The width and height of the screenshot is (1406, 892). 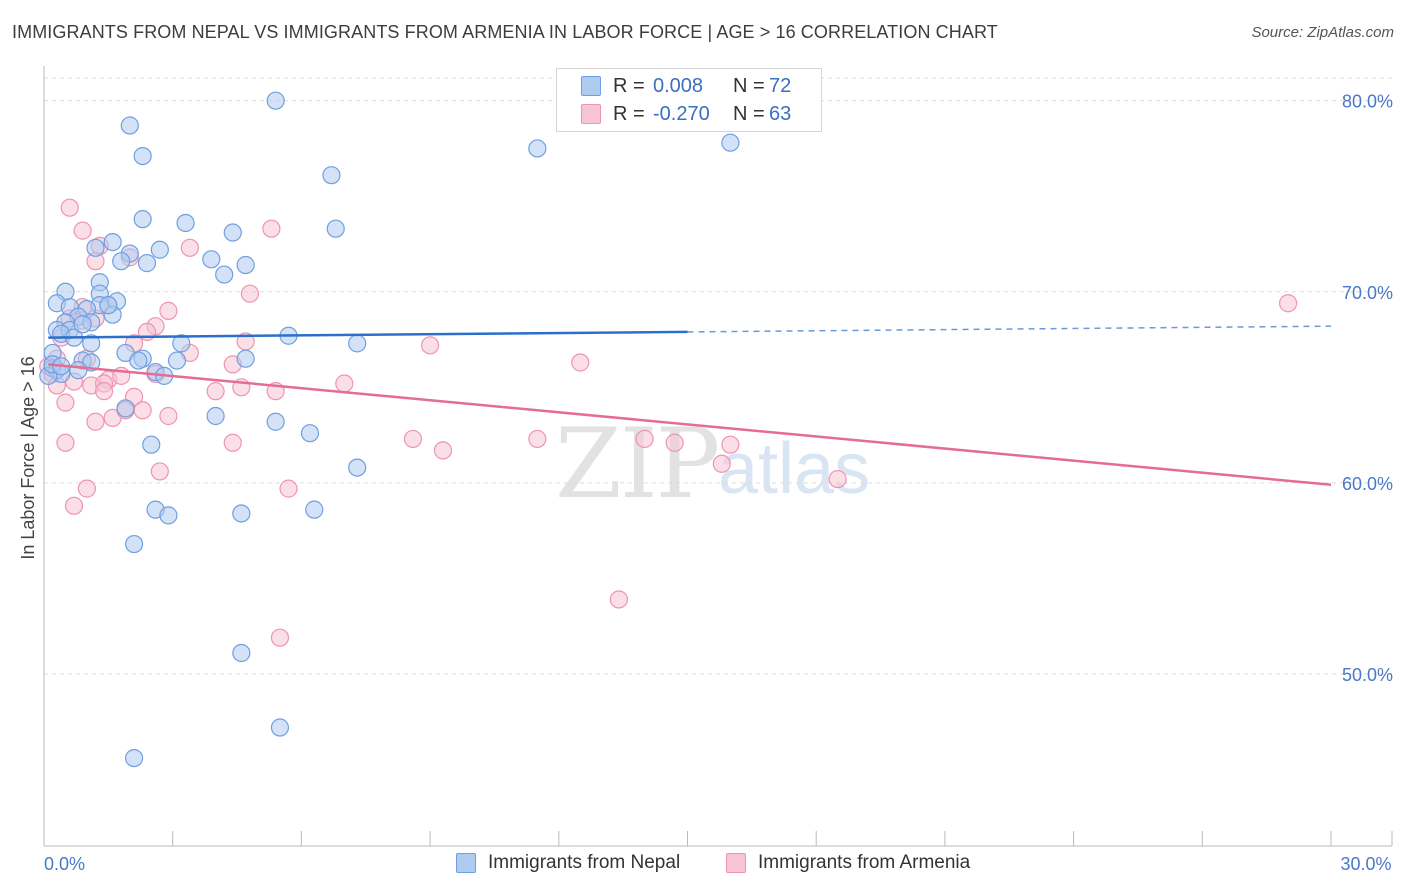 What do you see at coordinates (1367, 102) in the screenshot?
I see `y-tick-label: 80.0%` at bounding box center [1367, 102].